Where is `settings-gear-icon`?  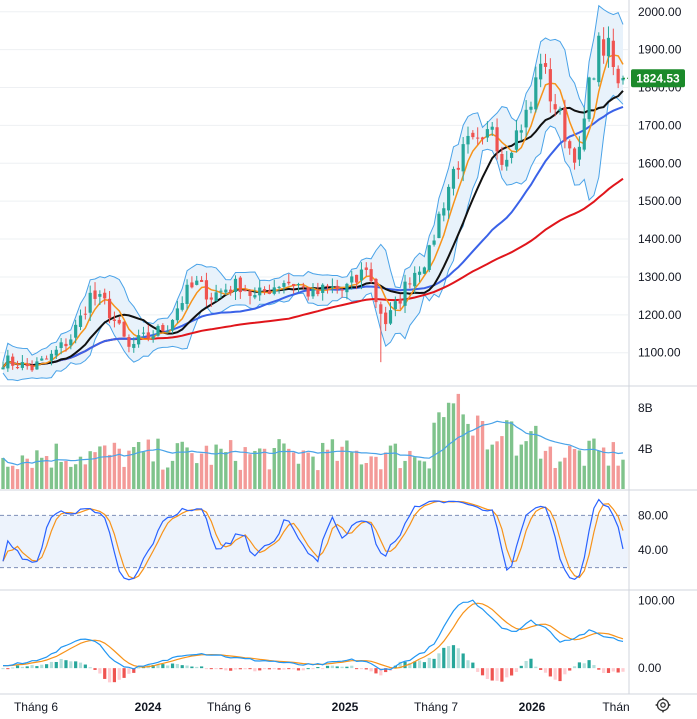 settings-gear-icon is located at coordinates (663, 705).